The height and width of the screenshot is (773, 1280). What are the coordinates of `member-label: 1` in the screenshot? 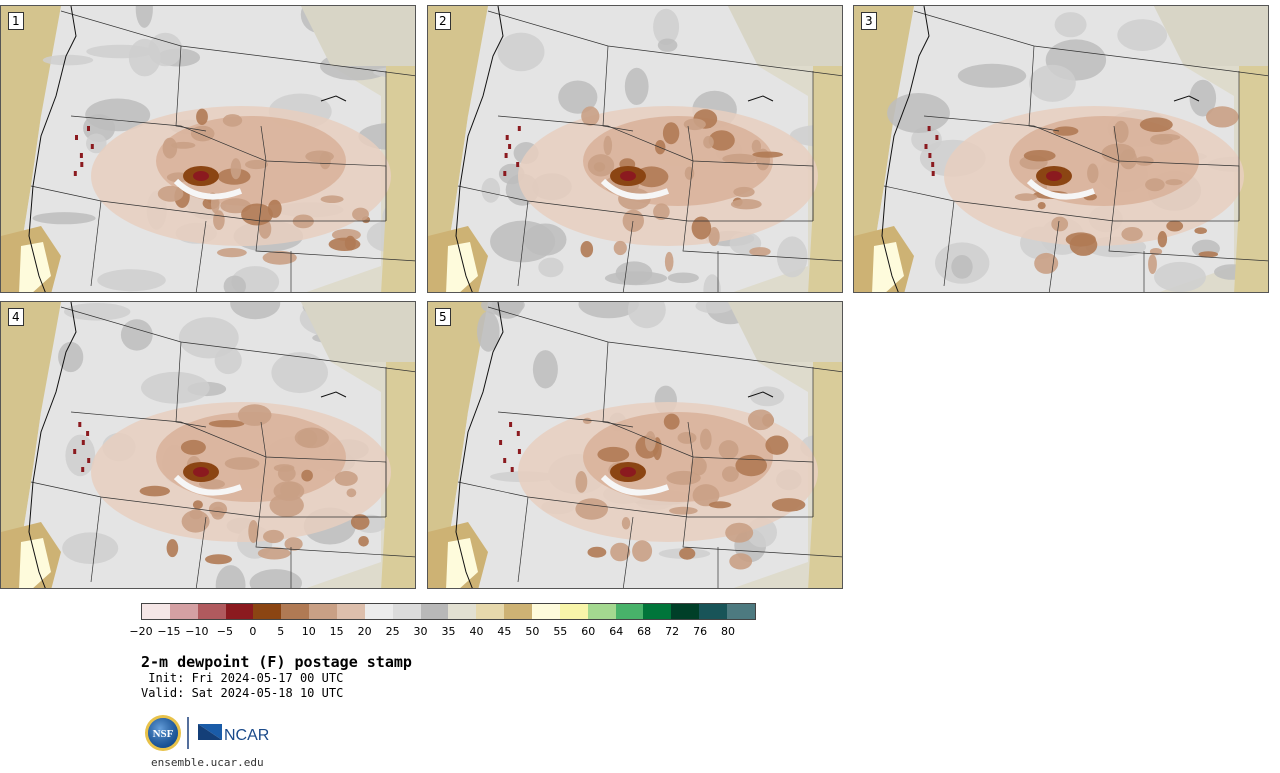 It's located at (16, 21).